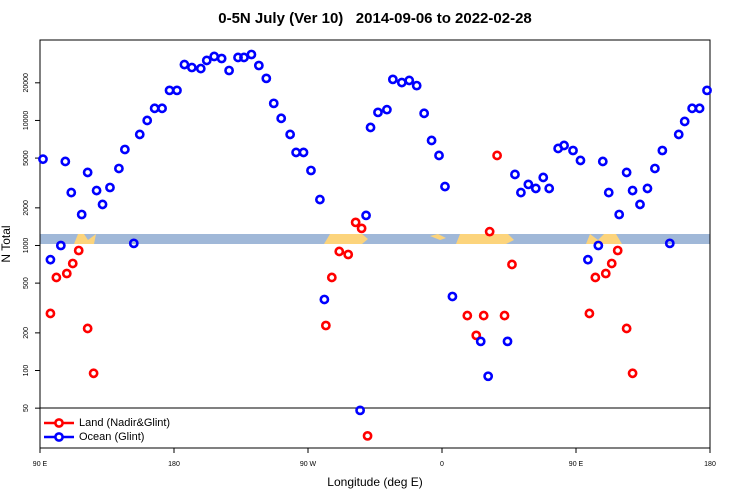 This screenshot has height=500, width=750. I want to click on x-axis-label: Longitude (deg E), so click(374, 482).